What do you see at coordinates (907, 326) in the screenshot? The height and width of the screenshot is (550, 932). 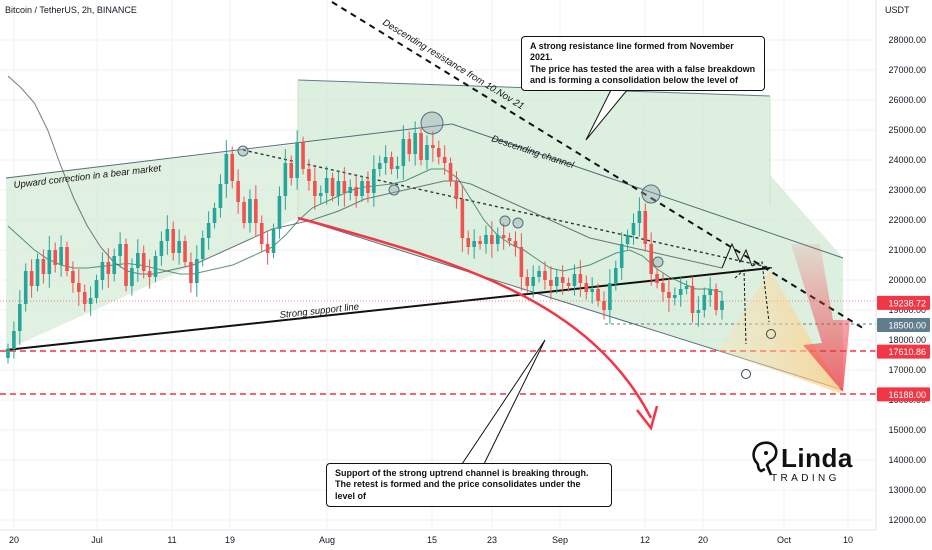 I see `price-badge-label: 18500.00` at bounding box center [907, 326].